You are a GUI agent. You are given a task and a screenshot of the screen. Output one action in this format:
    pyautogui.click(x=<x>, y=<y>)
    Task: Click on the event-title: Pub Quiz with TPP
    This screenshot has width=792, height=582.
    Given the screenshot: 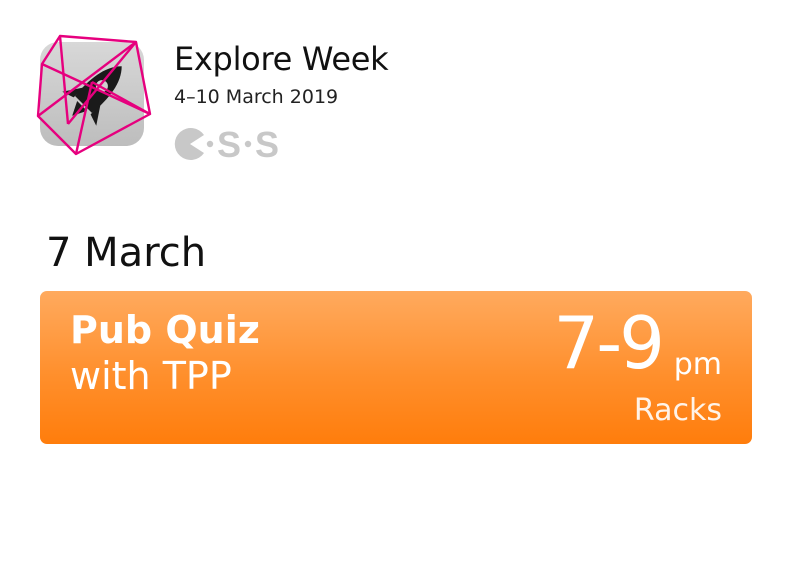 What is the action you would take?
    pyautogui.click(x=165, y=353)
    